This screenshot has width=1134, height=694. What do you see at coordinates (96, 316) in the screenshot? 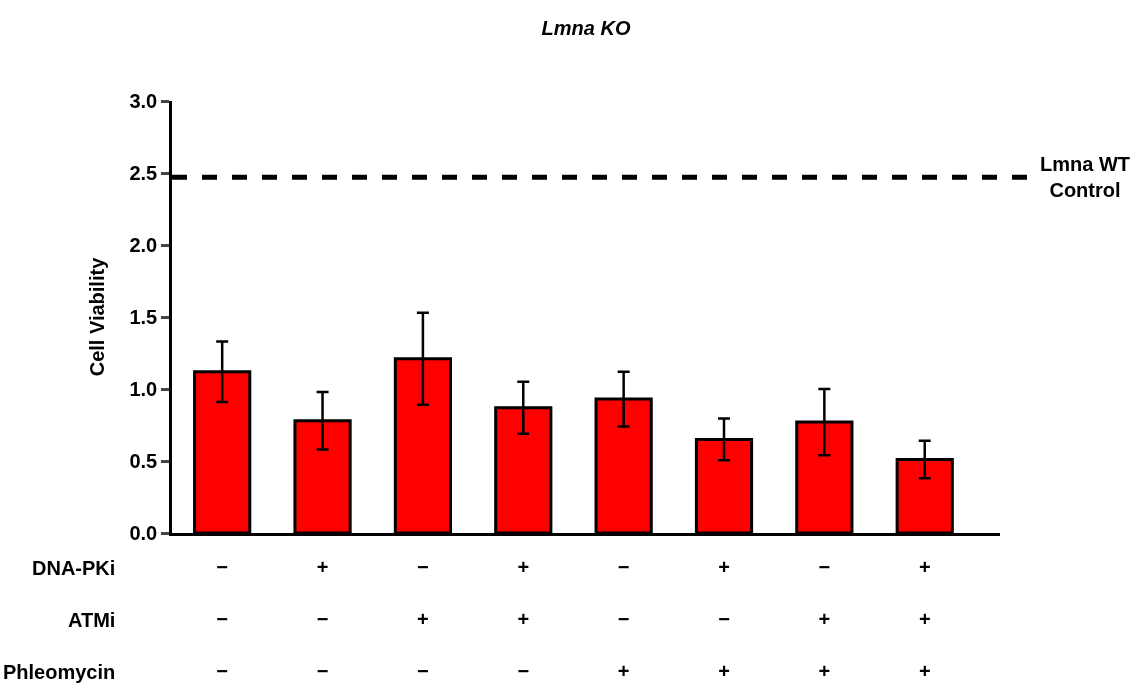
I see `y-axis-title: Cell Viability` at bounding box center [96, 316].